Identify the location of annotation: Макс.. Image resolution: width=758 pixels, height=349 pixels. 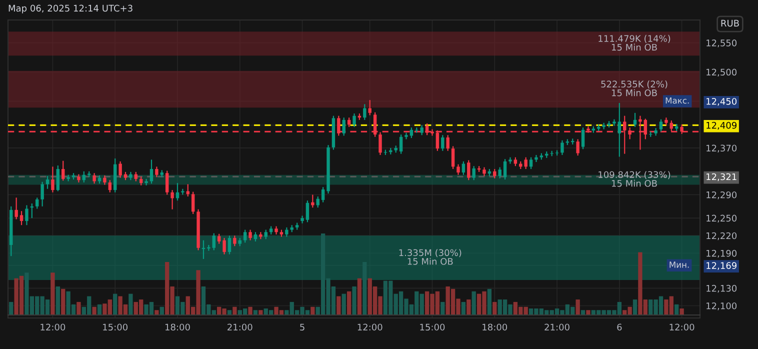
(677, 100).